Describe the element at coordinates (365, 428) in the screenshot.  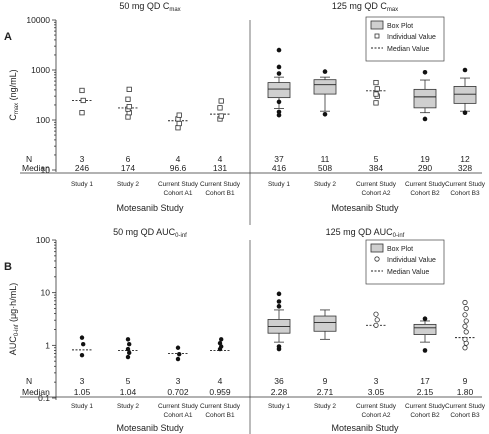
I see `x-axis-label-right: Motesanib Study` at that location.